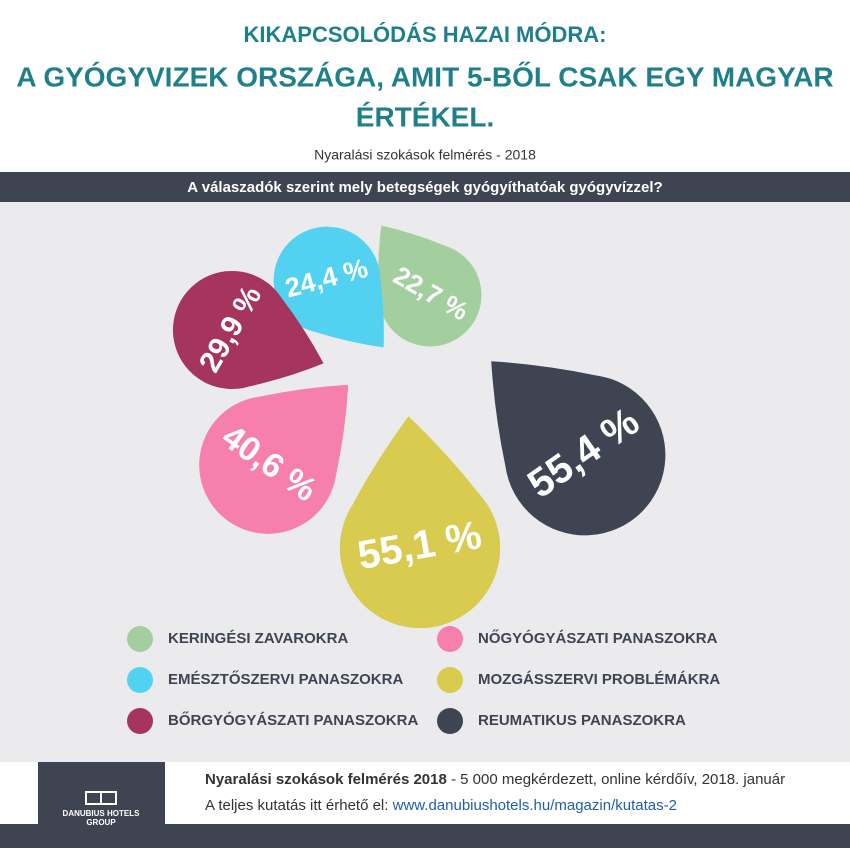 This screenshot has width=850, height=853. I want to click on subtitle: Nyaralási szokások felmérés - 2018, so click(425, 155).